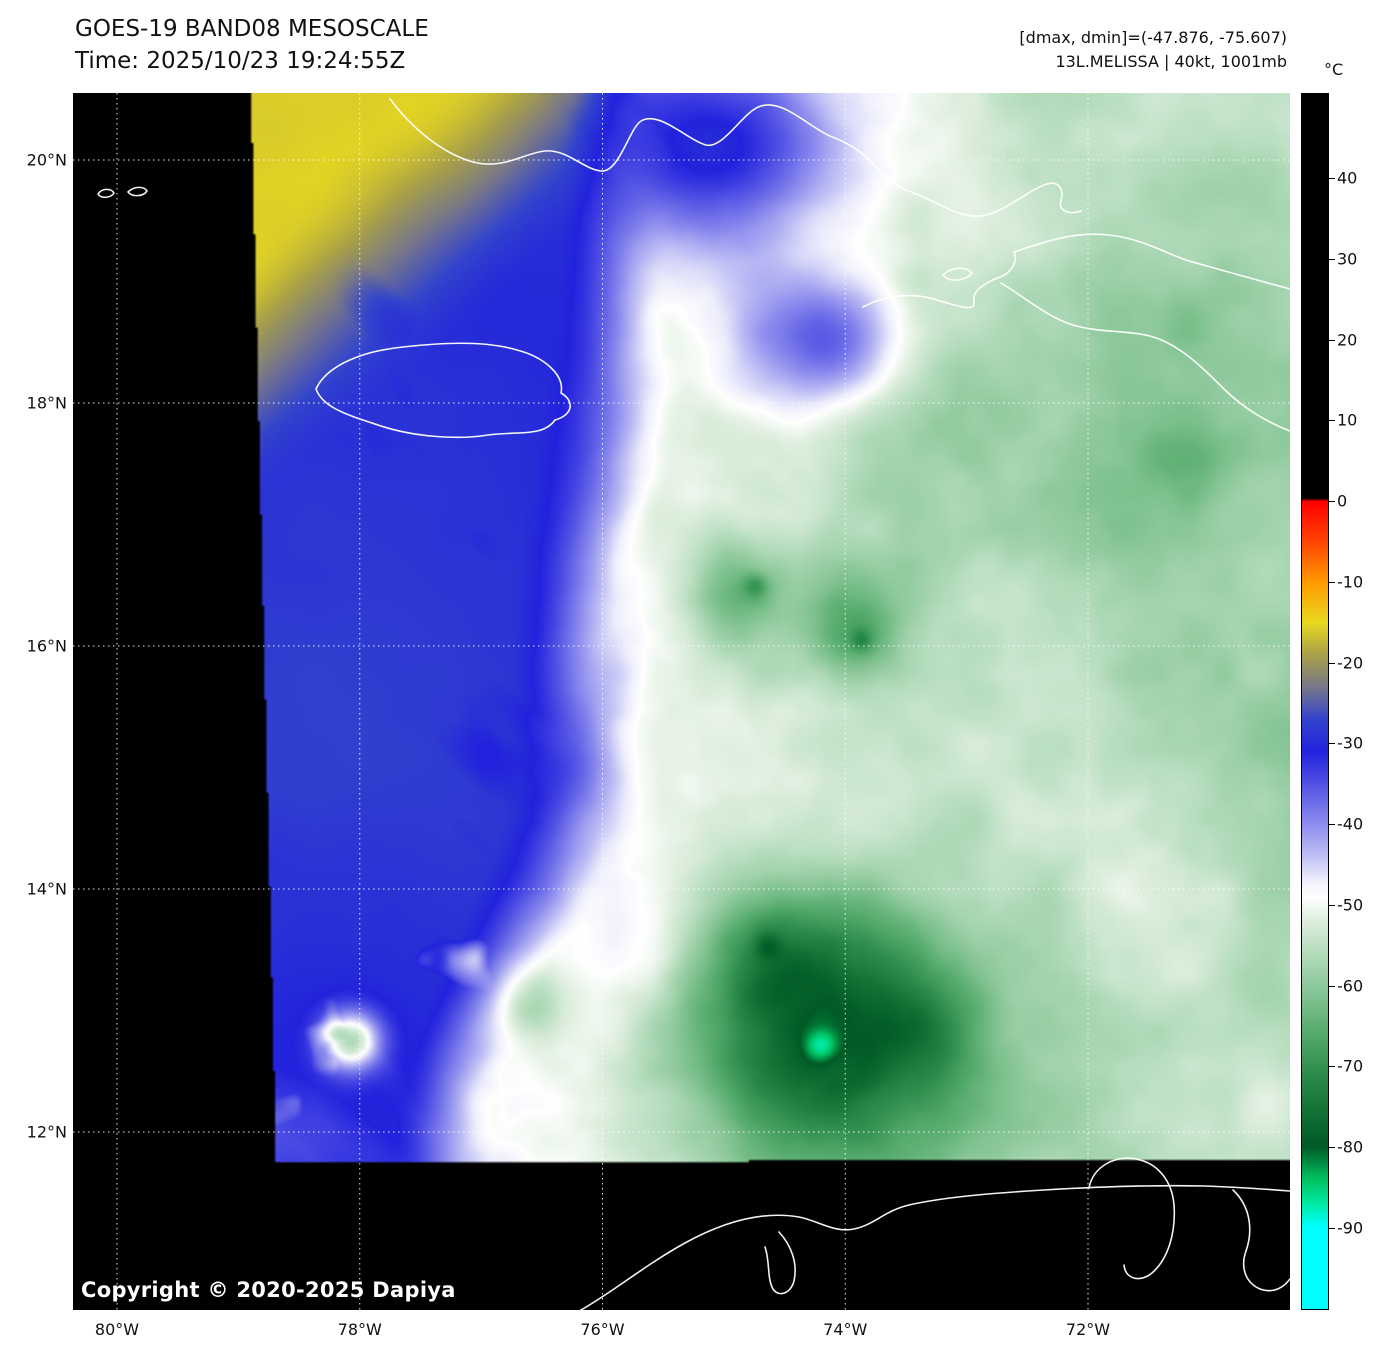 This screenshot has width=1390, height=1359. What do you see at coordinates (957, 274) in the screenshot?
I see `coastline-gonave-island` at bounding box center [957, 274].